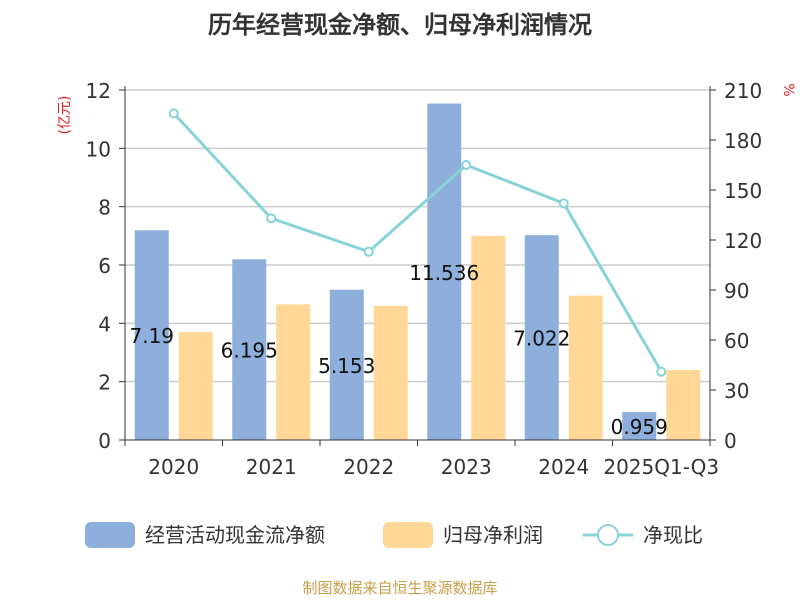 This screenshot has height=600, width=800. I want to click on legend: 经营活动现金流净额 归母净利润 净现比, so click(394, 535).